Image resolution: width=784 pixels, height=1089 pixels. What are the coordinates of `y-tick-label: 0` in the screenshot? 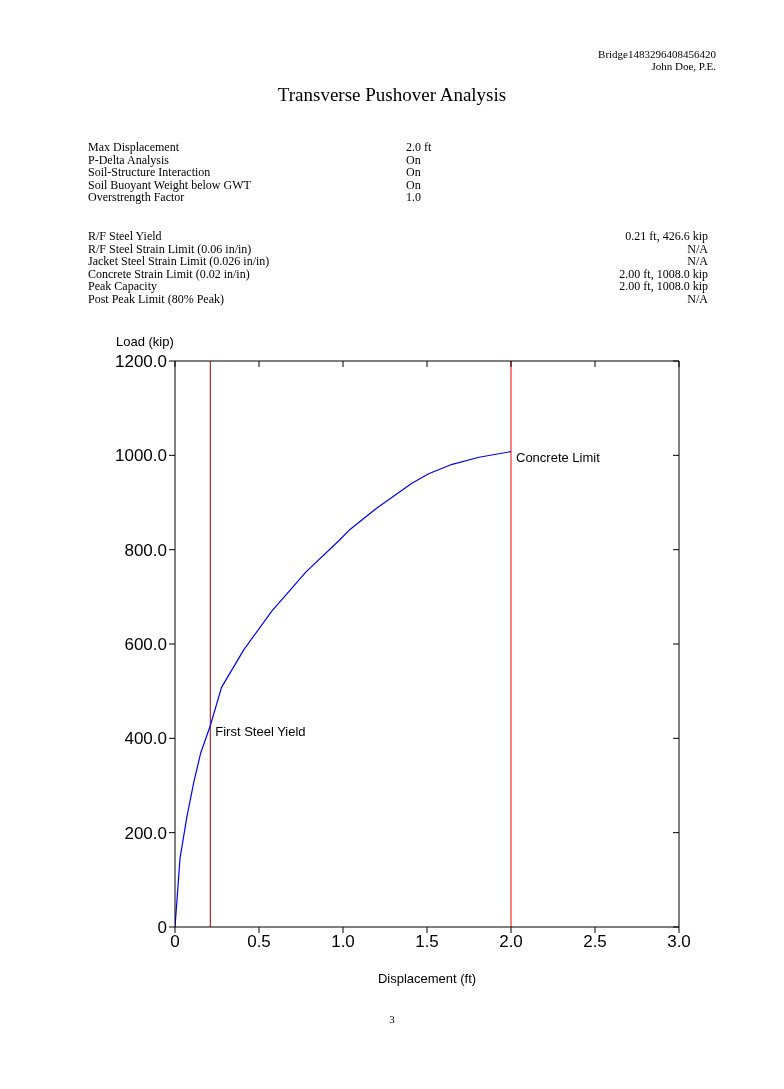 It's located at (162, 928).